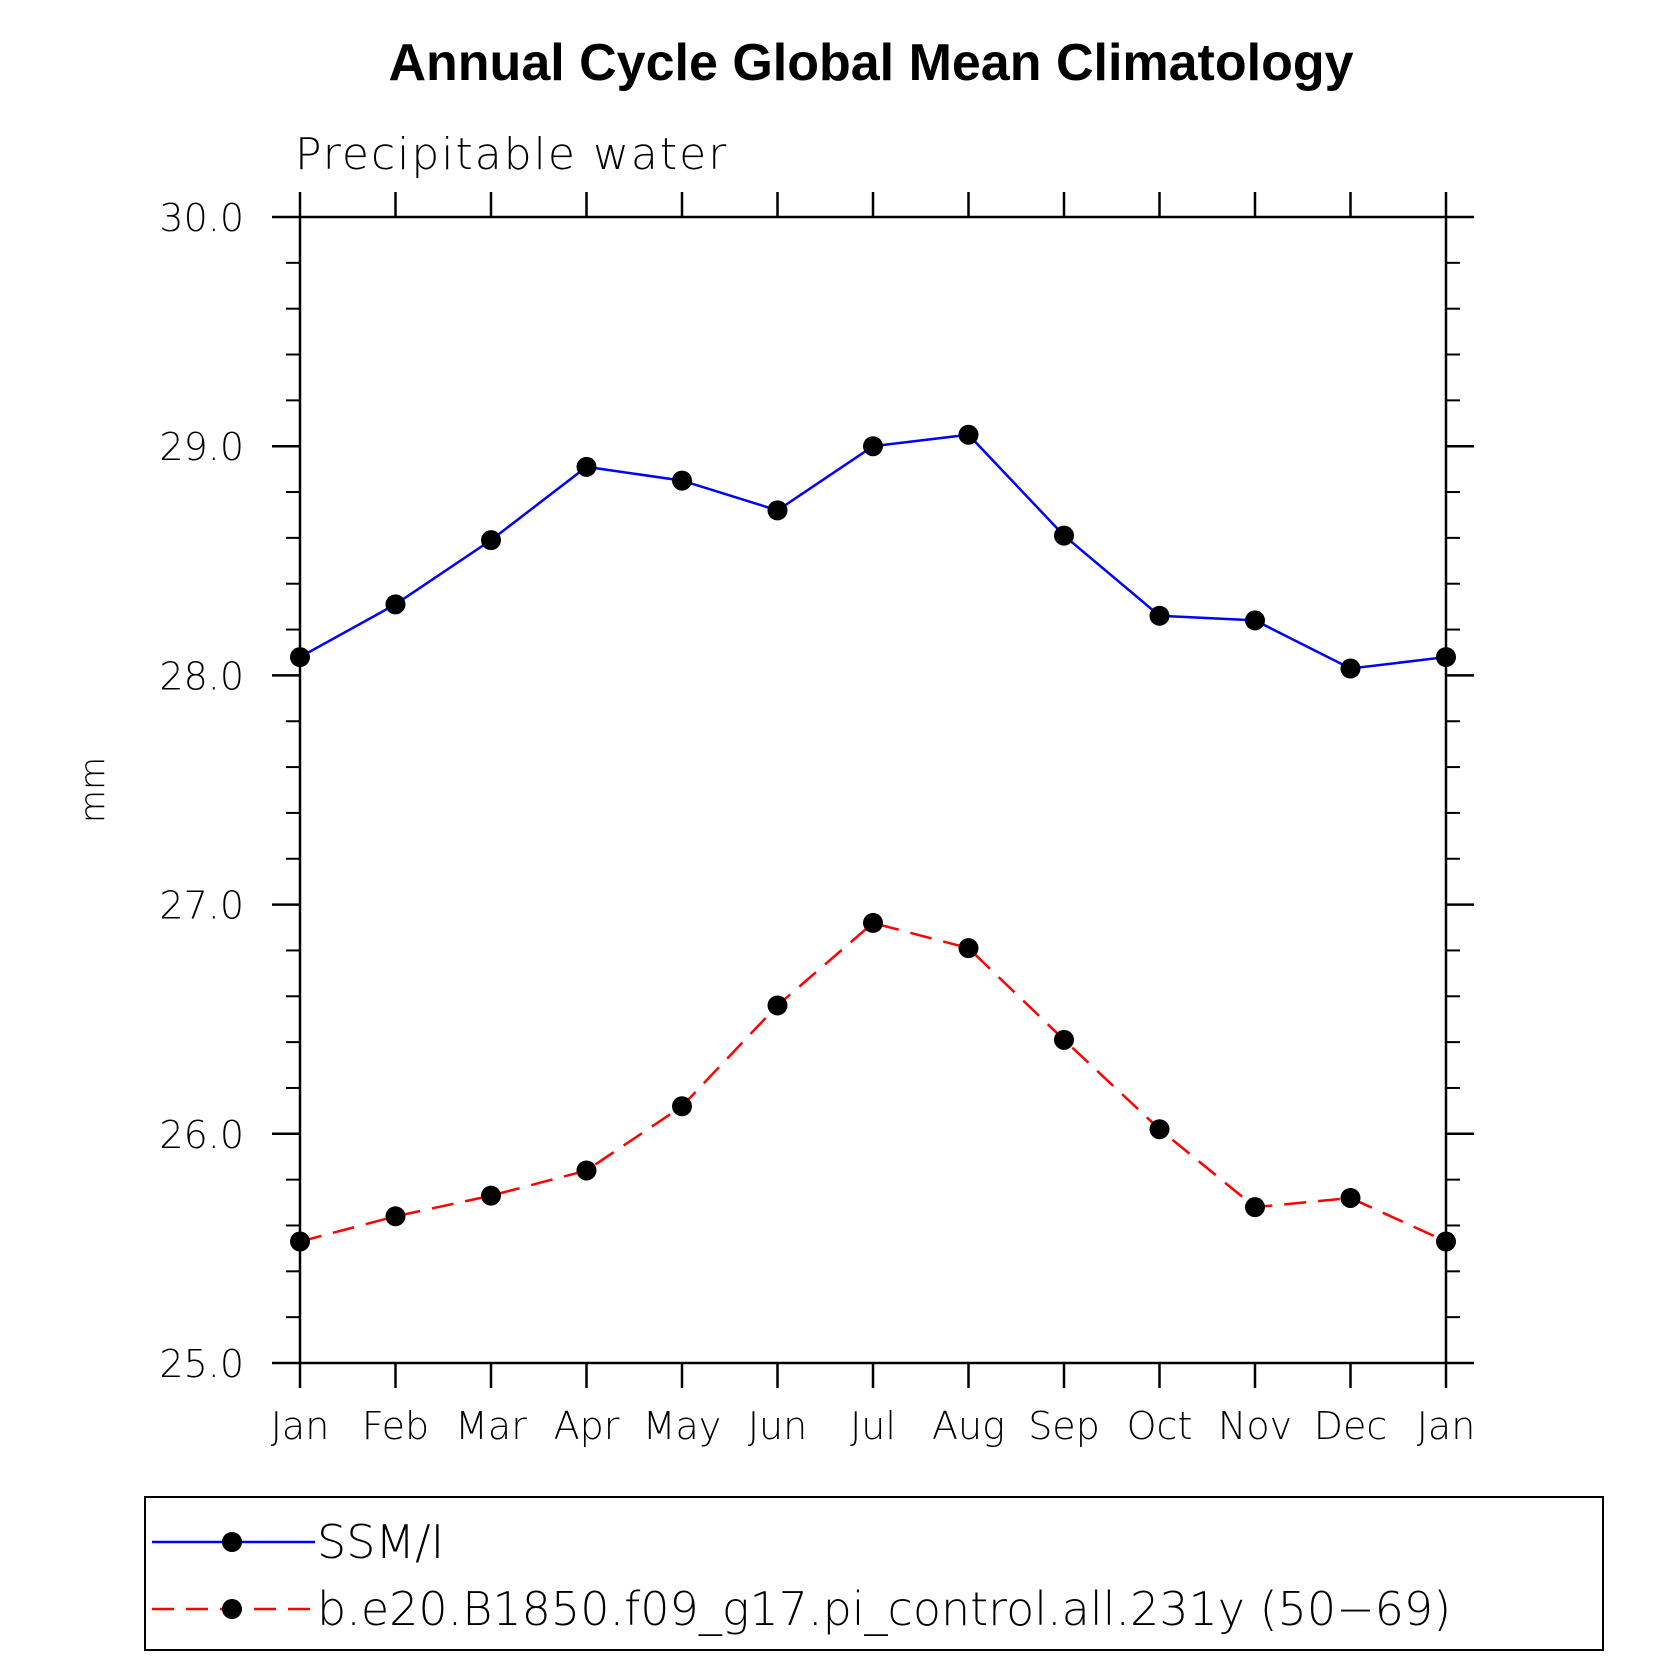 The image size is (1669, 1669). Describe the element at coordinates (201, 1135) in the screenshot. I see `y-tick-label: 26.0` at that location.